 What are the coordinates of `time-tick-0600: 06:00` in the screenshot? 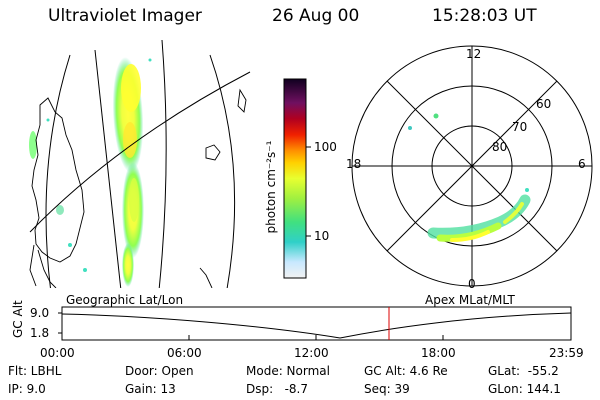 It's located at (184, 353).